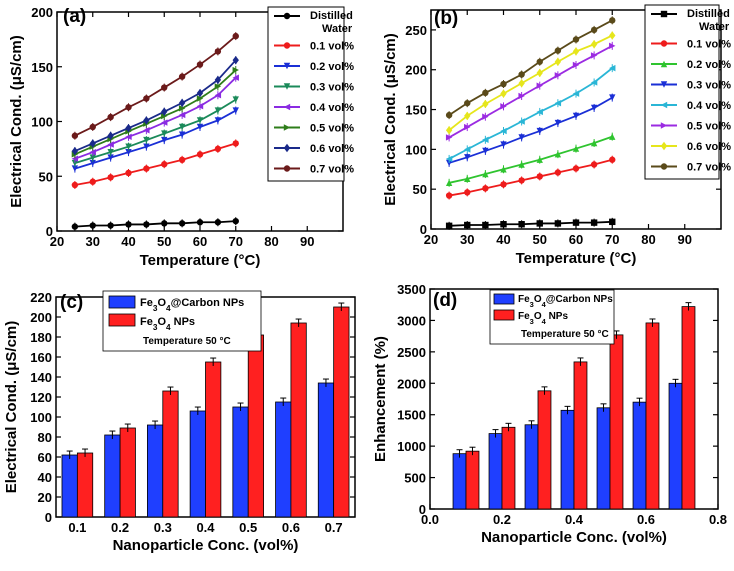  Describe the element at coordinates (334, 527) in the screenshot. I see `panel-c-x-tick-label: 0.7` at that location.